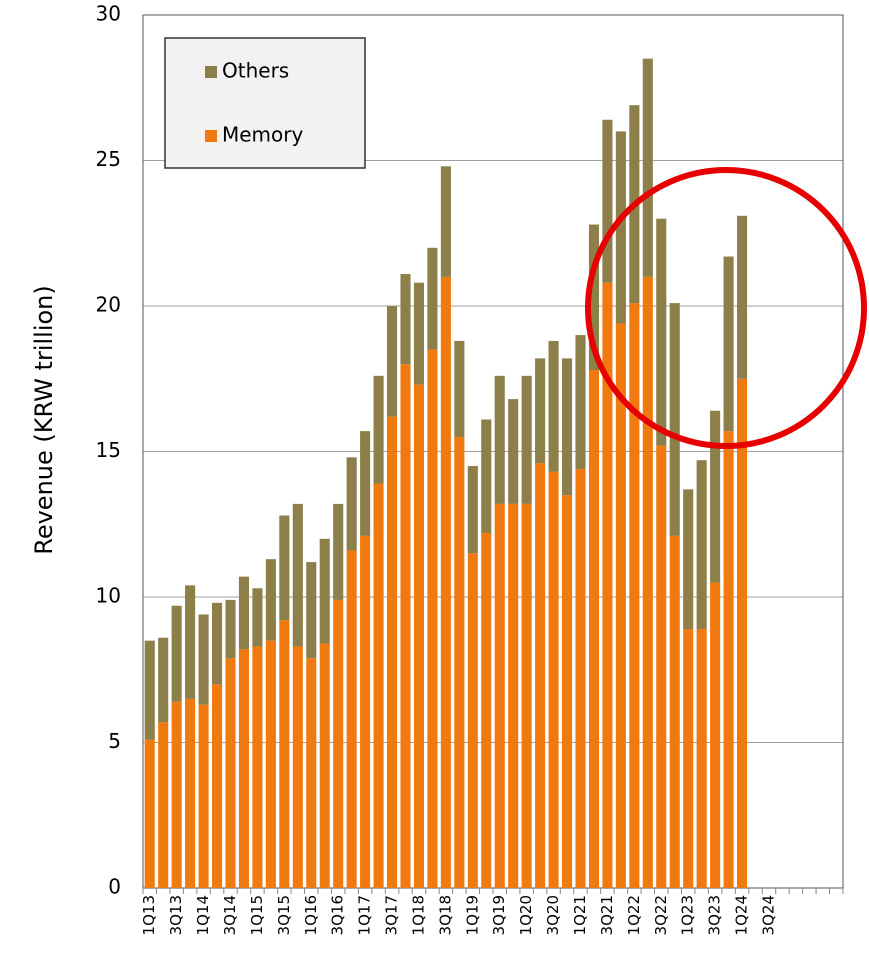  Describe the element at coordinates (108, 450) in the screenshot. I see `y-tick-label: 15` at that location.